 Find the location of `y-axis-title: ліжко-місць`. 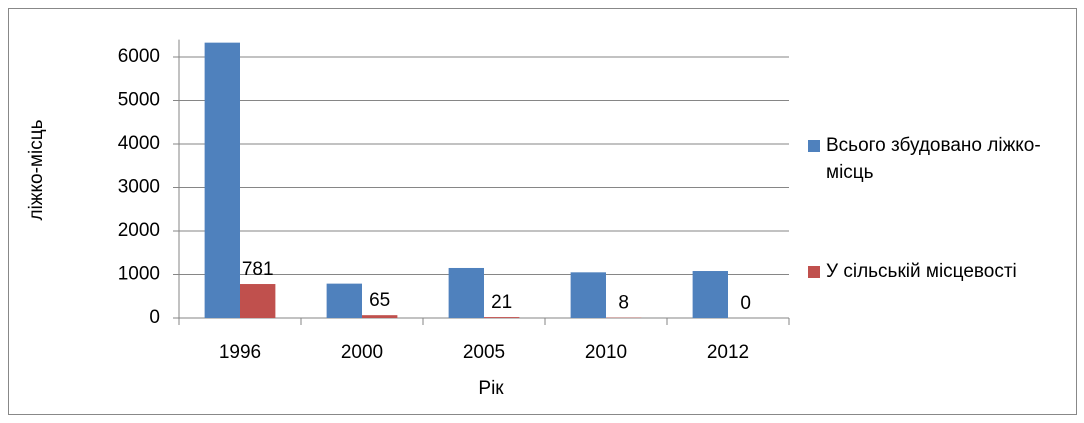

y-axis-title: ліжко-місць is located at coordinates (36, 169).